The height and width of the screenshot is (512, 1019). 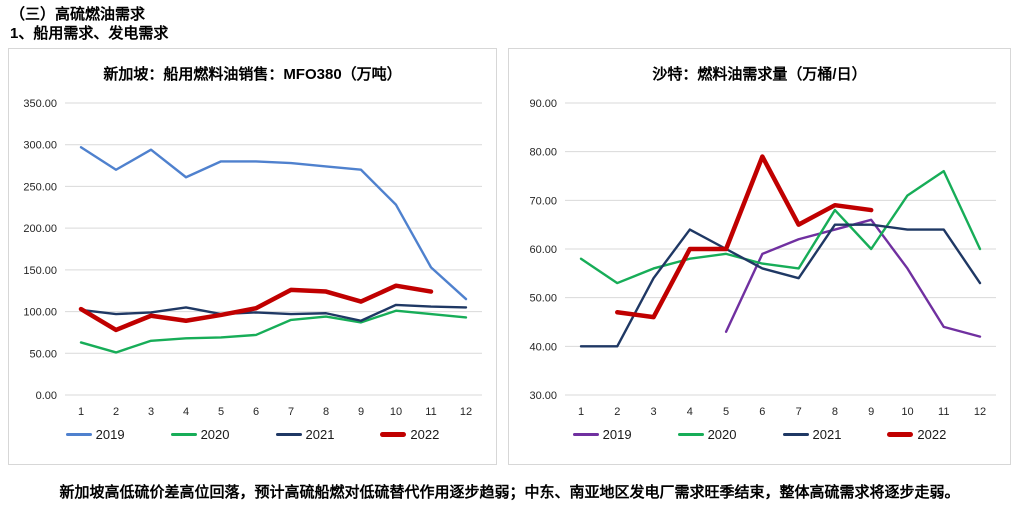 What do you see at coordinates (273, 331) in the screenshot?
I see `singapore-series-2020-line` at bounding box center [273, 331].